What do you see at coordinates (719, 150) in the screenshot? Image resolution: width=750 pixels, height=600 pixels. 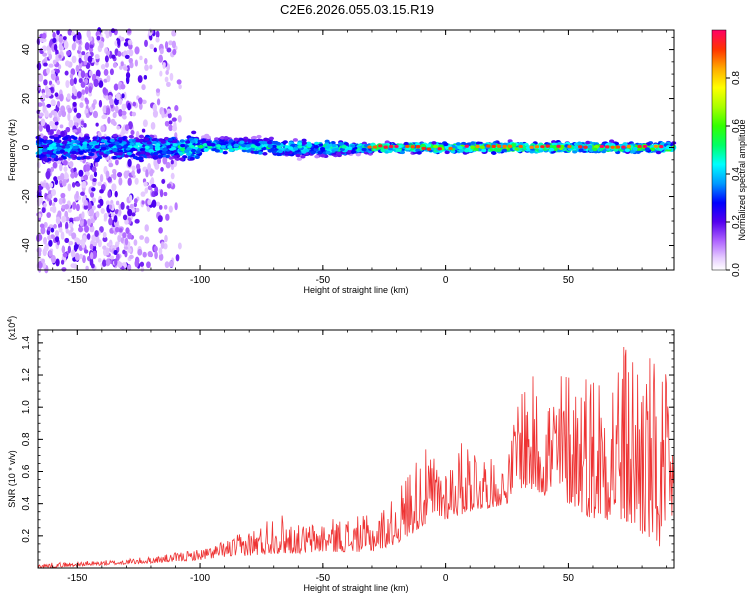 I see `colorbar-gradient` at bounding box center [719, 150].